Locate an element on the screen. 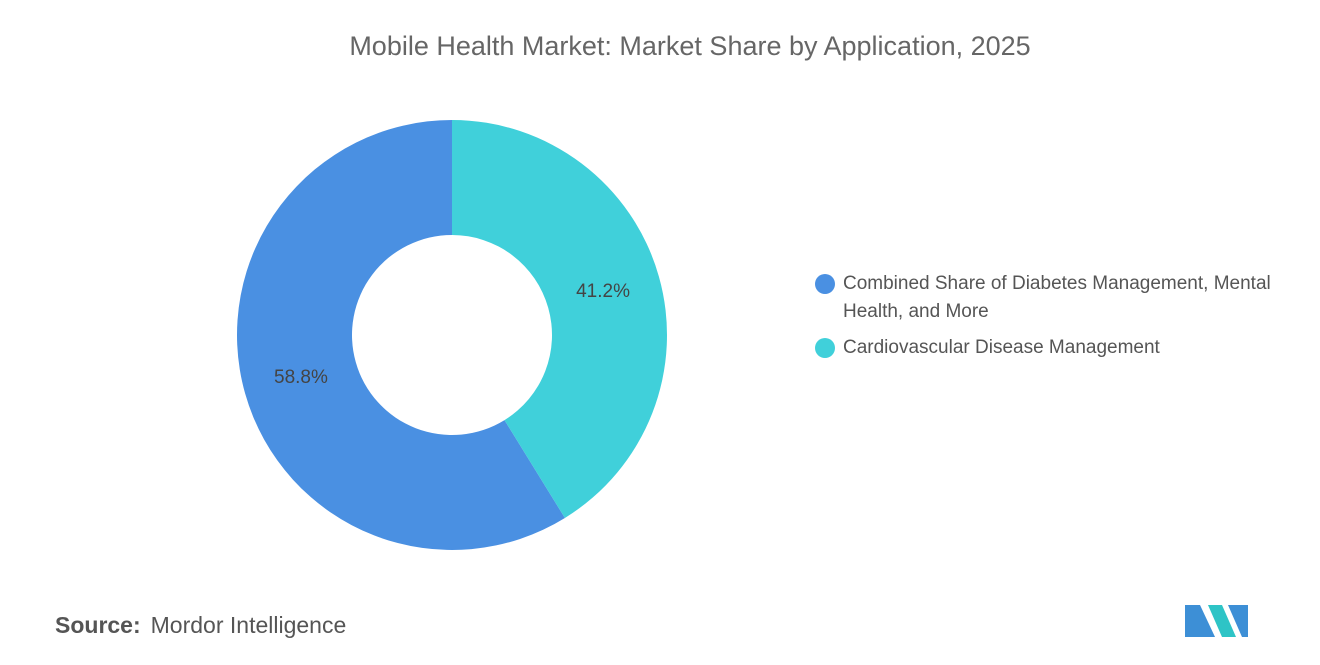 The height and width of the screenshot is (665, 1320). slice is located at coordinates (559, 319).